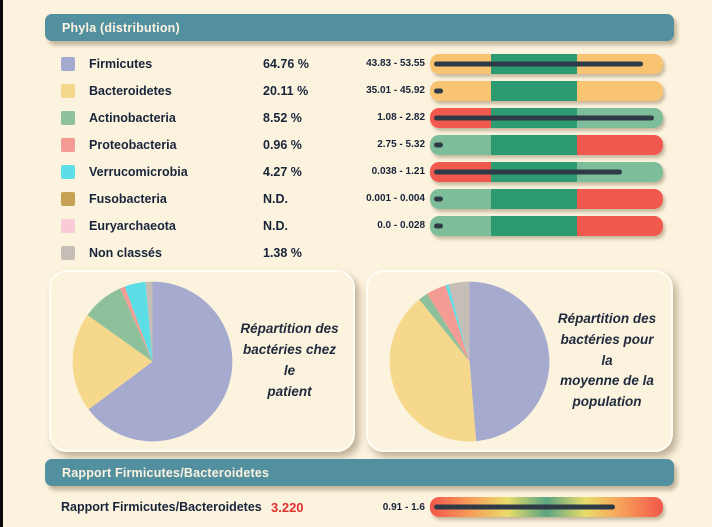 The width and height of the screenshot is (712, 527). I want to click on phylum-name: Non classés, so click(125, 252).